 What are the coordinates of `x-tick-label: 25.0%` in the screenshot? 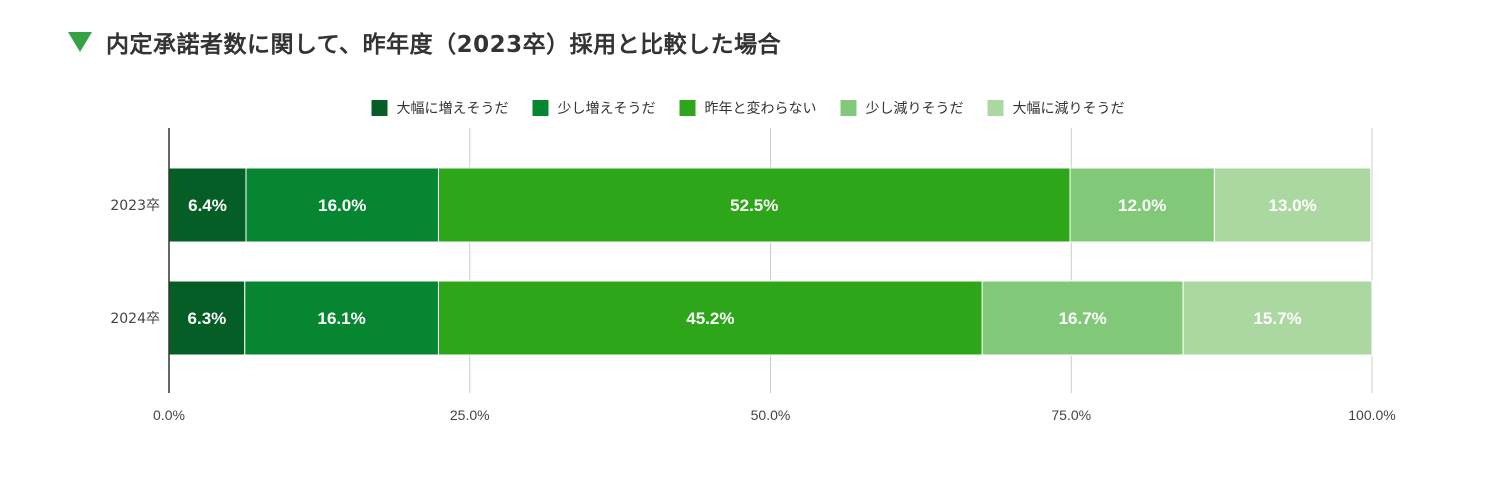 It's located at (470, 415).